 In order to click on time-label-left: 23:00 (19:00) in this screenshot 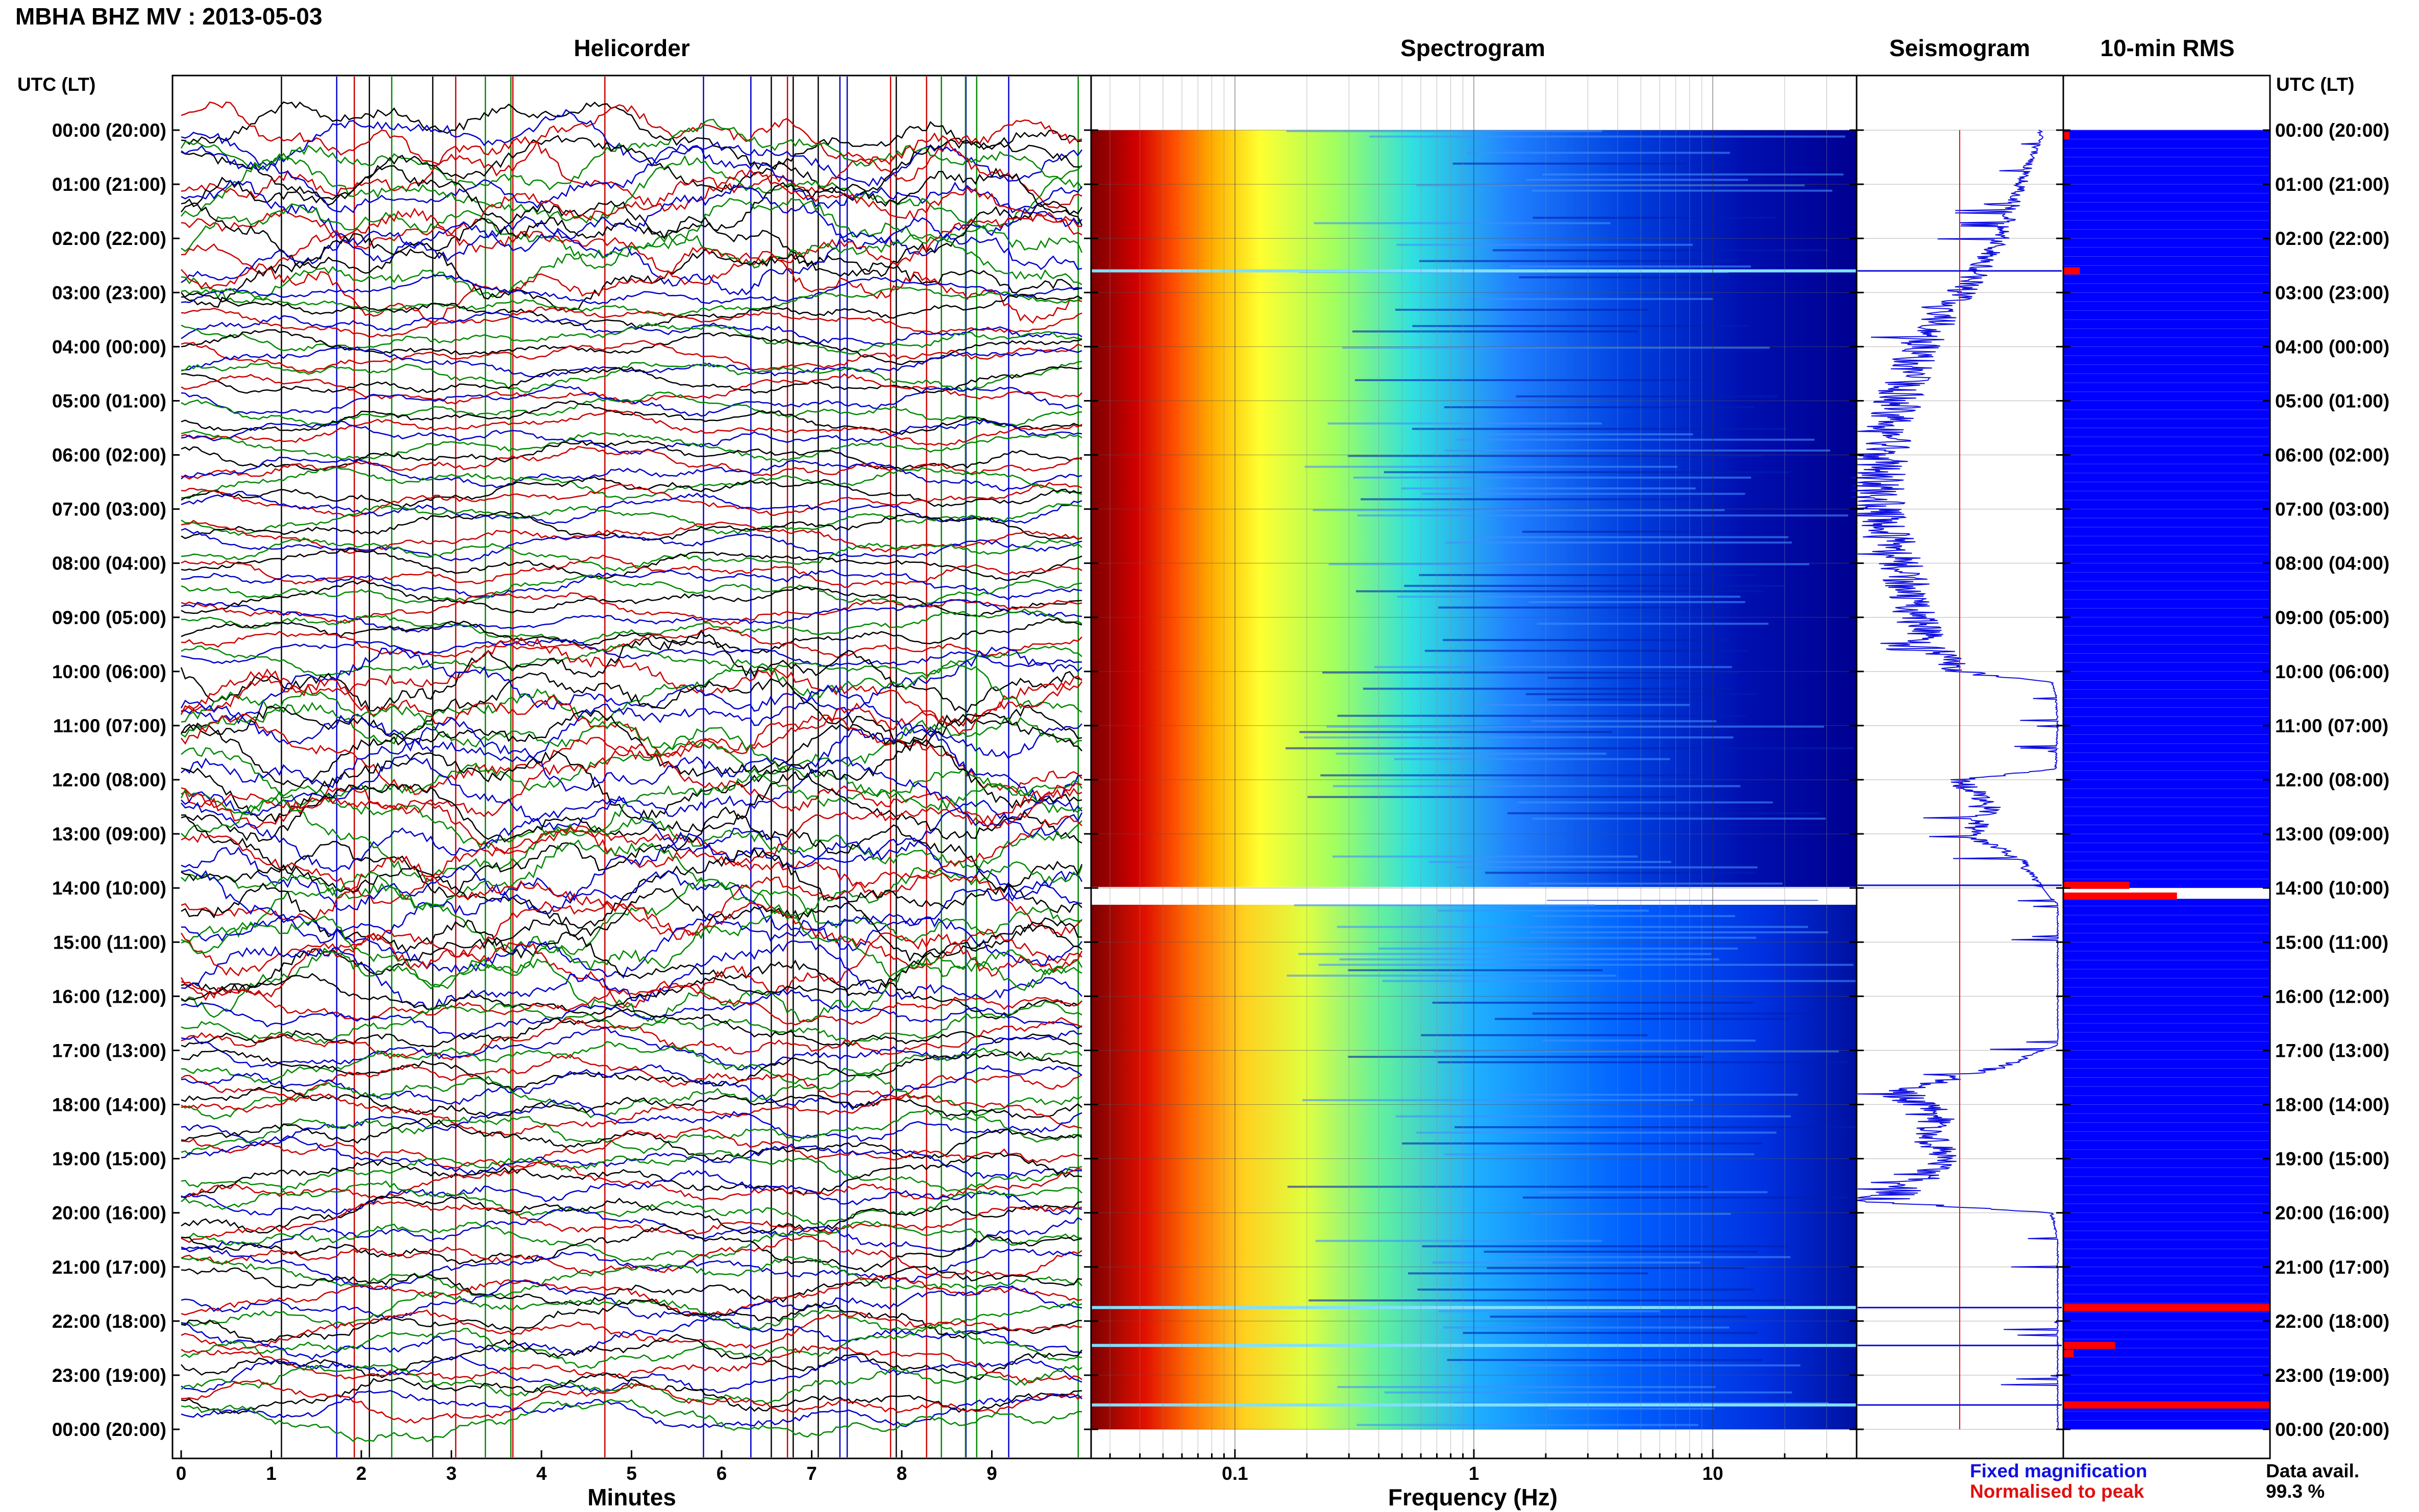, I will do `click(109, 1375)`.